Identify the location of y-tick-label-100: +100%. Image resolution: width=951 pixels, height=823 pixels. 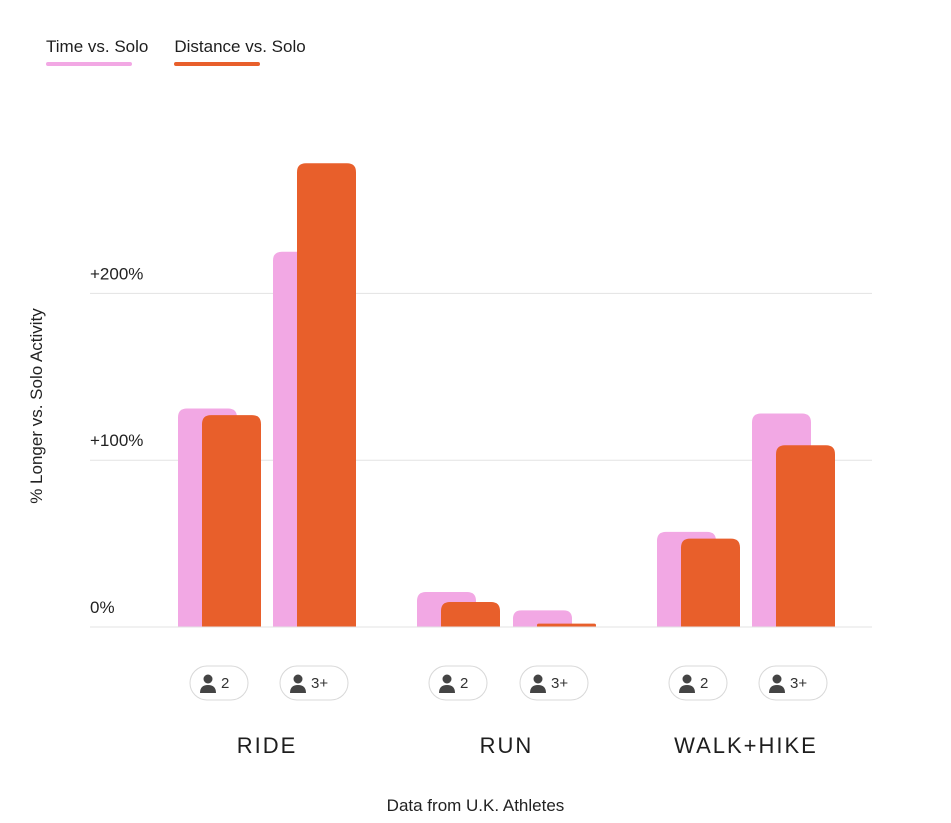
(116, 440).